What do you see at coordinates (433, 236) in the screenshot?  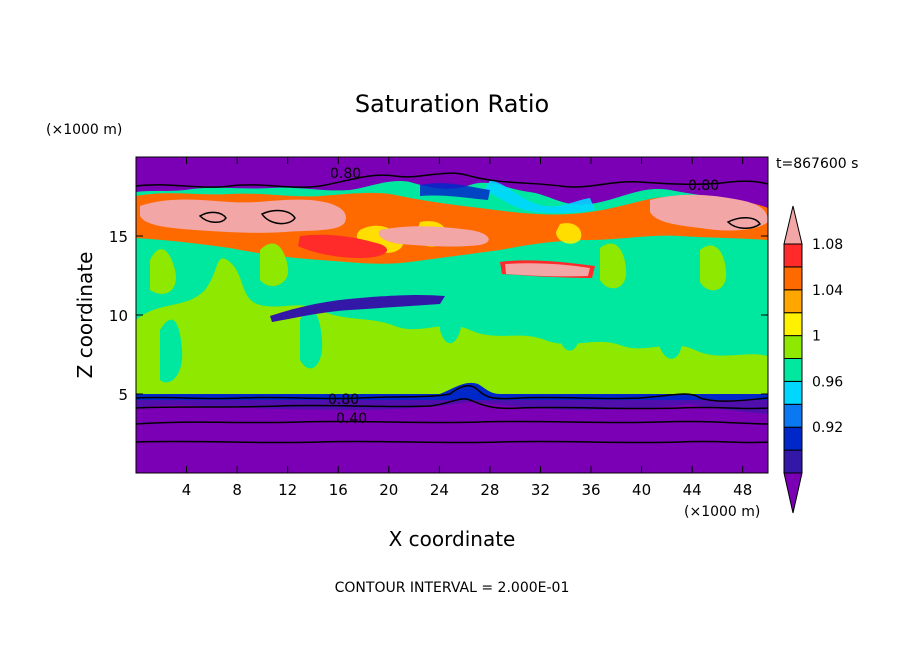 I see `upper-pink-cloud-mid` at bounding box center [433, 236].